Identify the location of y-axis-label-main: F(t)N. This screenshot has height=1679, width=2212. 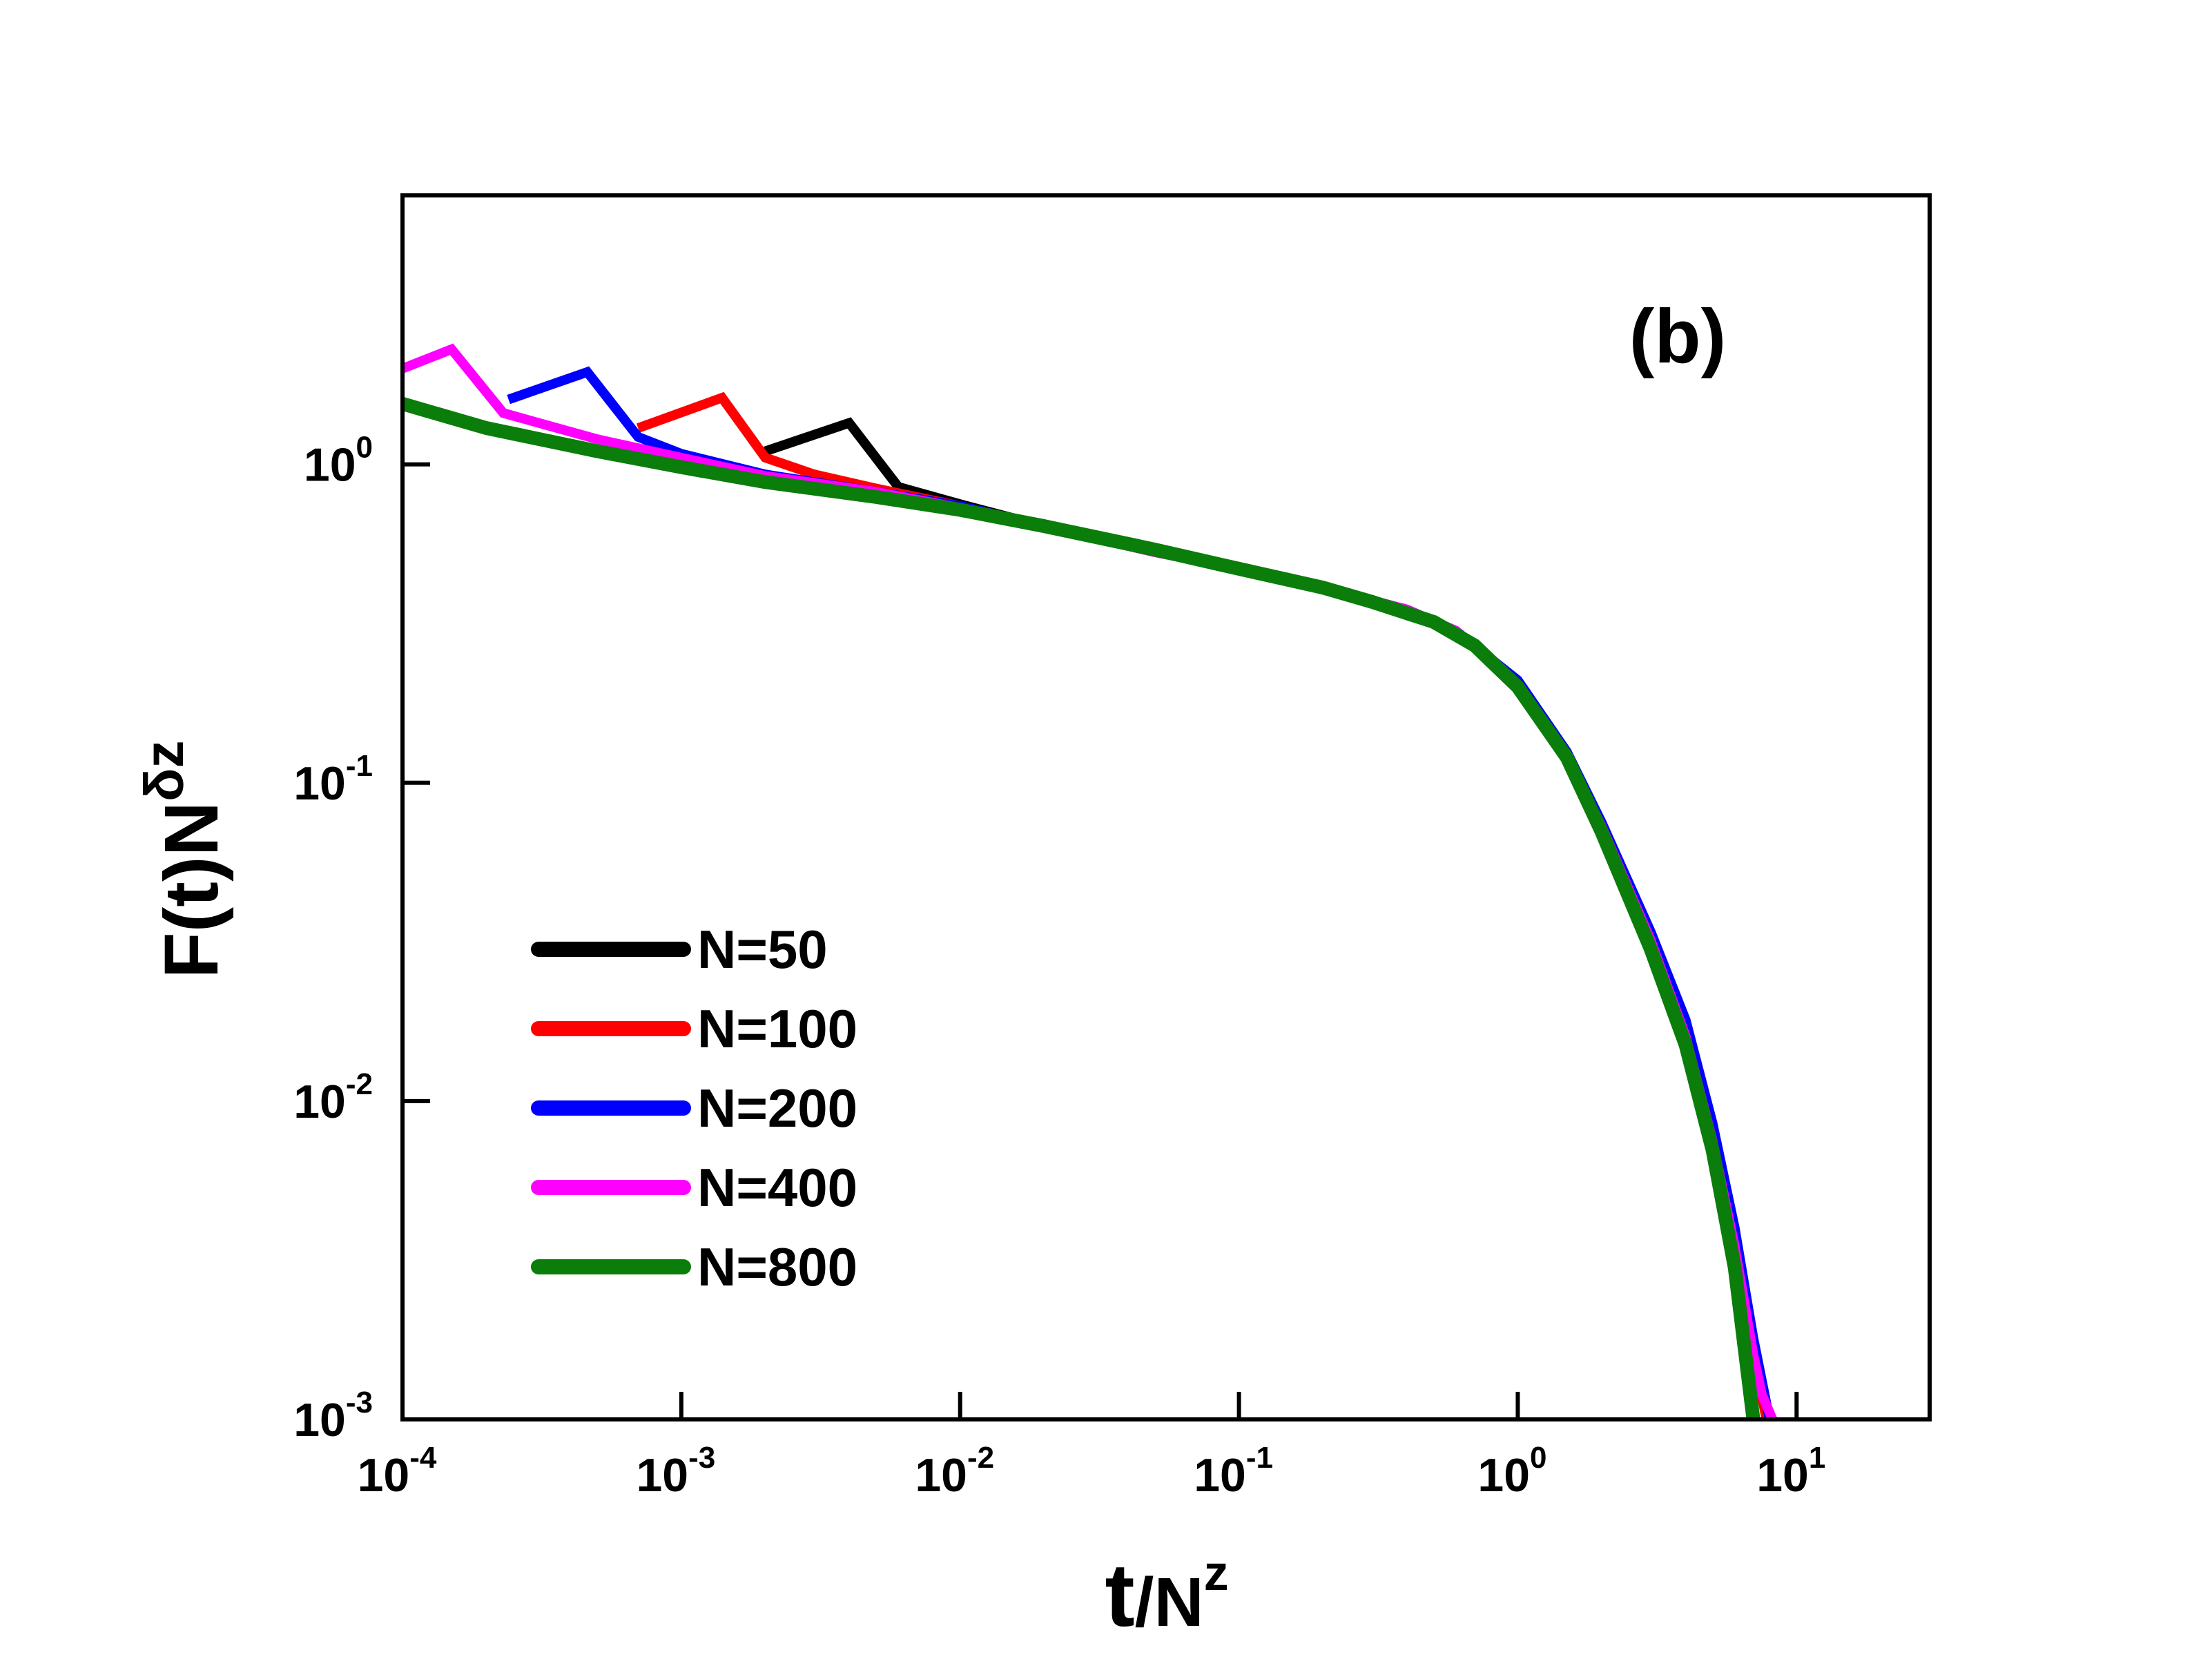
(191, 890).